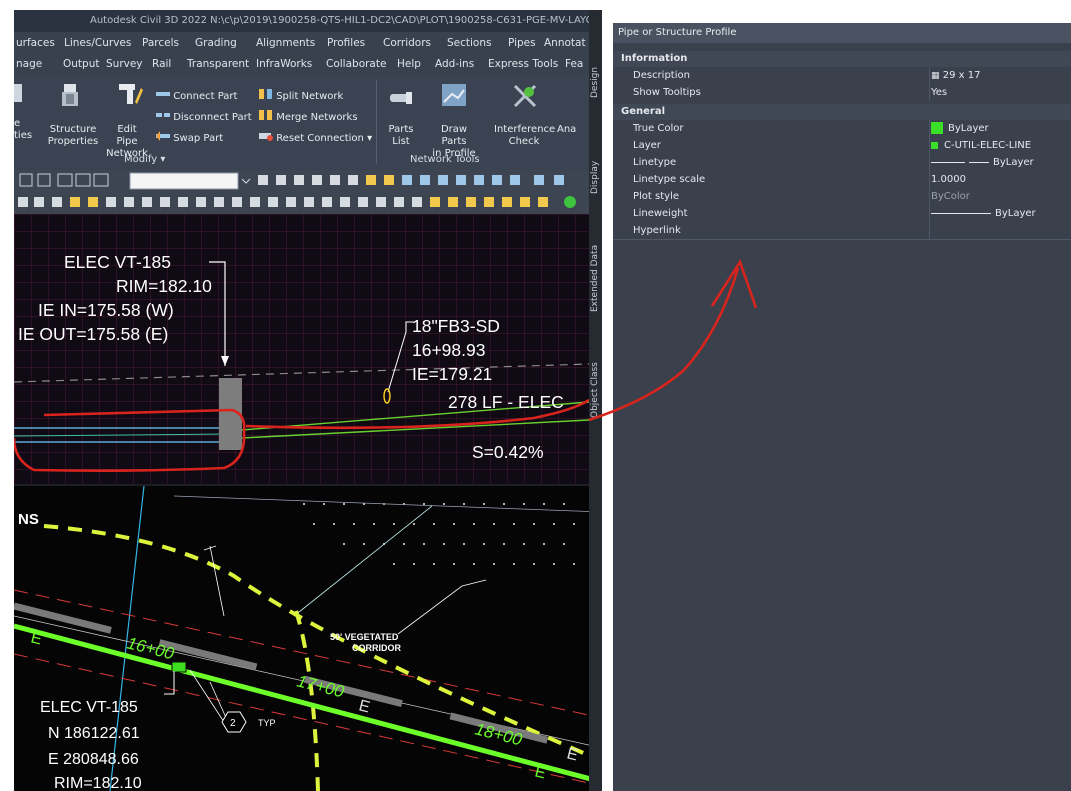 This screenshot has width=1071, height=791. Describe the element at coordinates (842, 162) in the screenshot. I see `prop-linetype: Linetype ByLayer` at that location.